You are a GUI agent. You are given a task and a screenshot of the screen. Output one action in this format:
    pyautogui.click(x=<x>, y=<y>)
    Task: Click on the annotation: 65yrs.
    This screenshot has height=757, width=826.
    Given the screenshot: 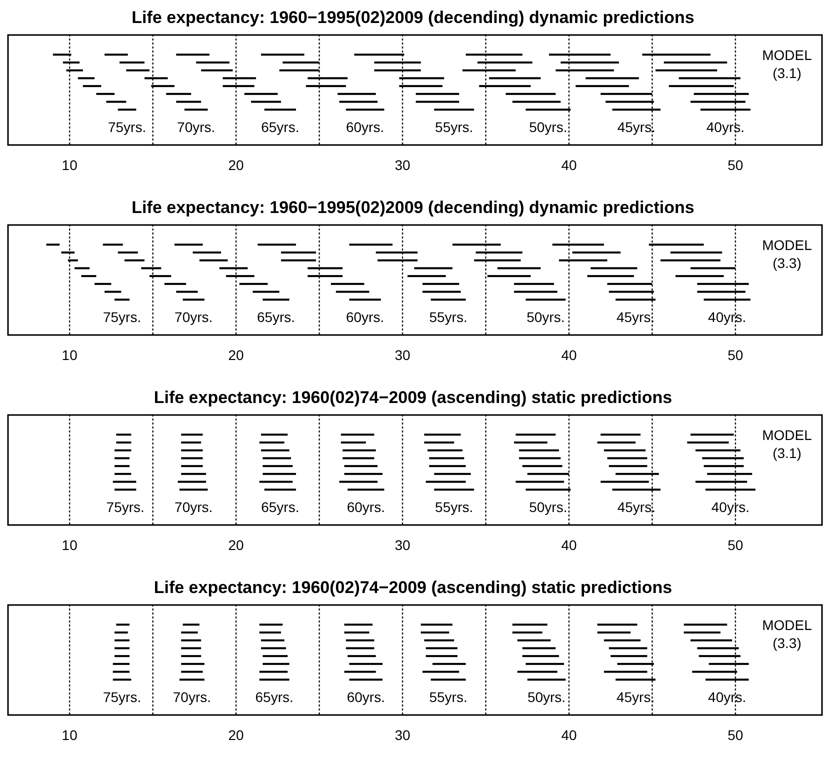 What is the action you would take?
    pyautogui.click(x=276, y=317)
    